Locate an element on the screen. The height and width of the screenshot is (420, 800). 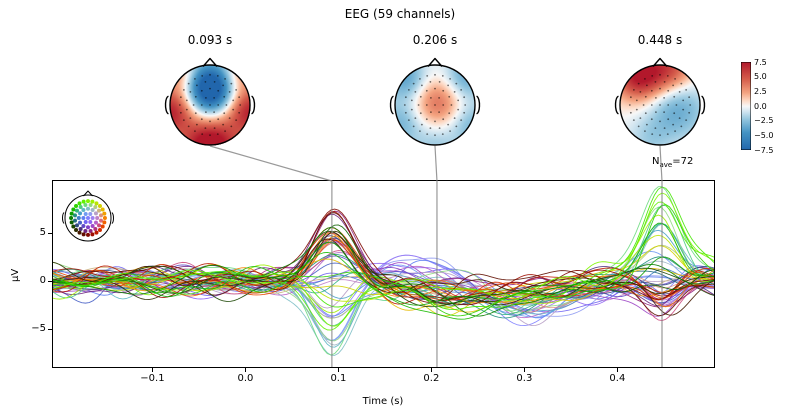
x-tick-label: −0.1 is located at coordinates (152, 378).